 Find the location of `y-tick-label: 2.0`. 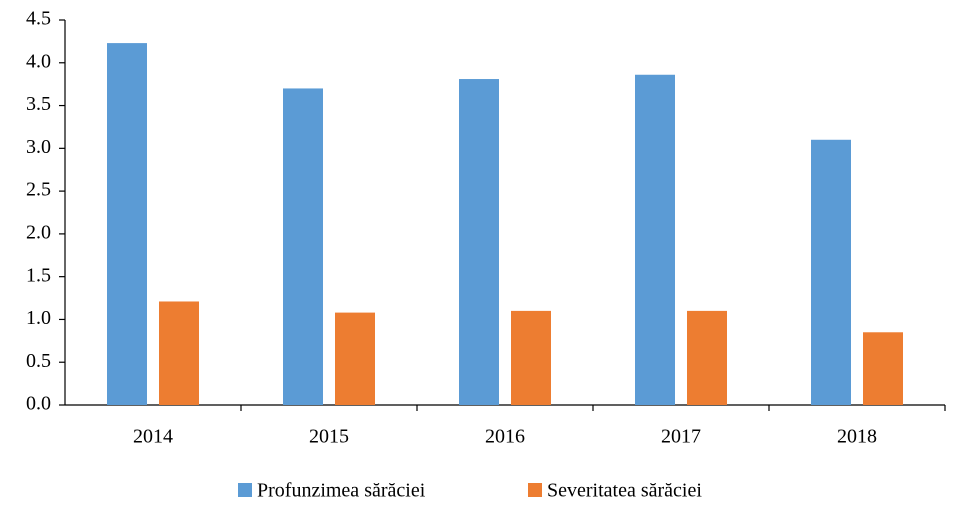

y-tick-label: 2.0 is located at coordinates (38, 232).